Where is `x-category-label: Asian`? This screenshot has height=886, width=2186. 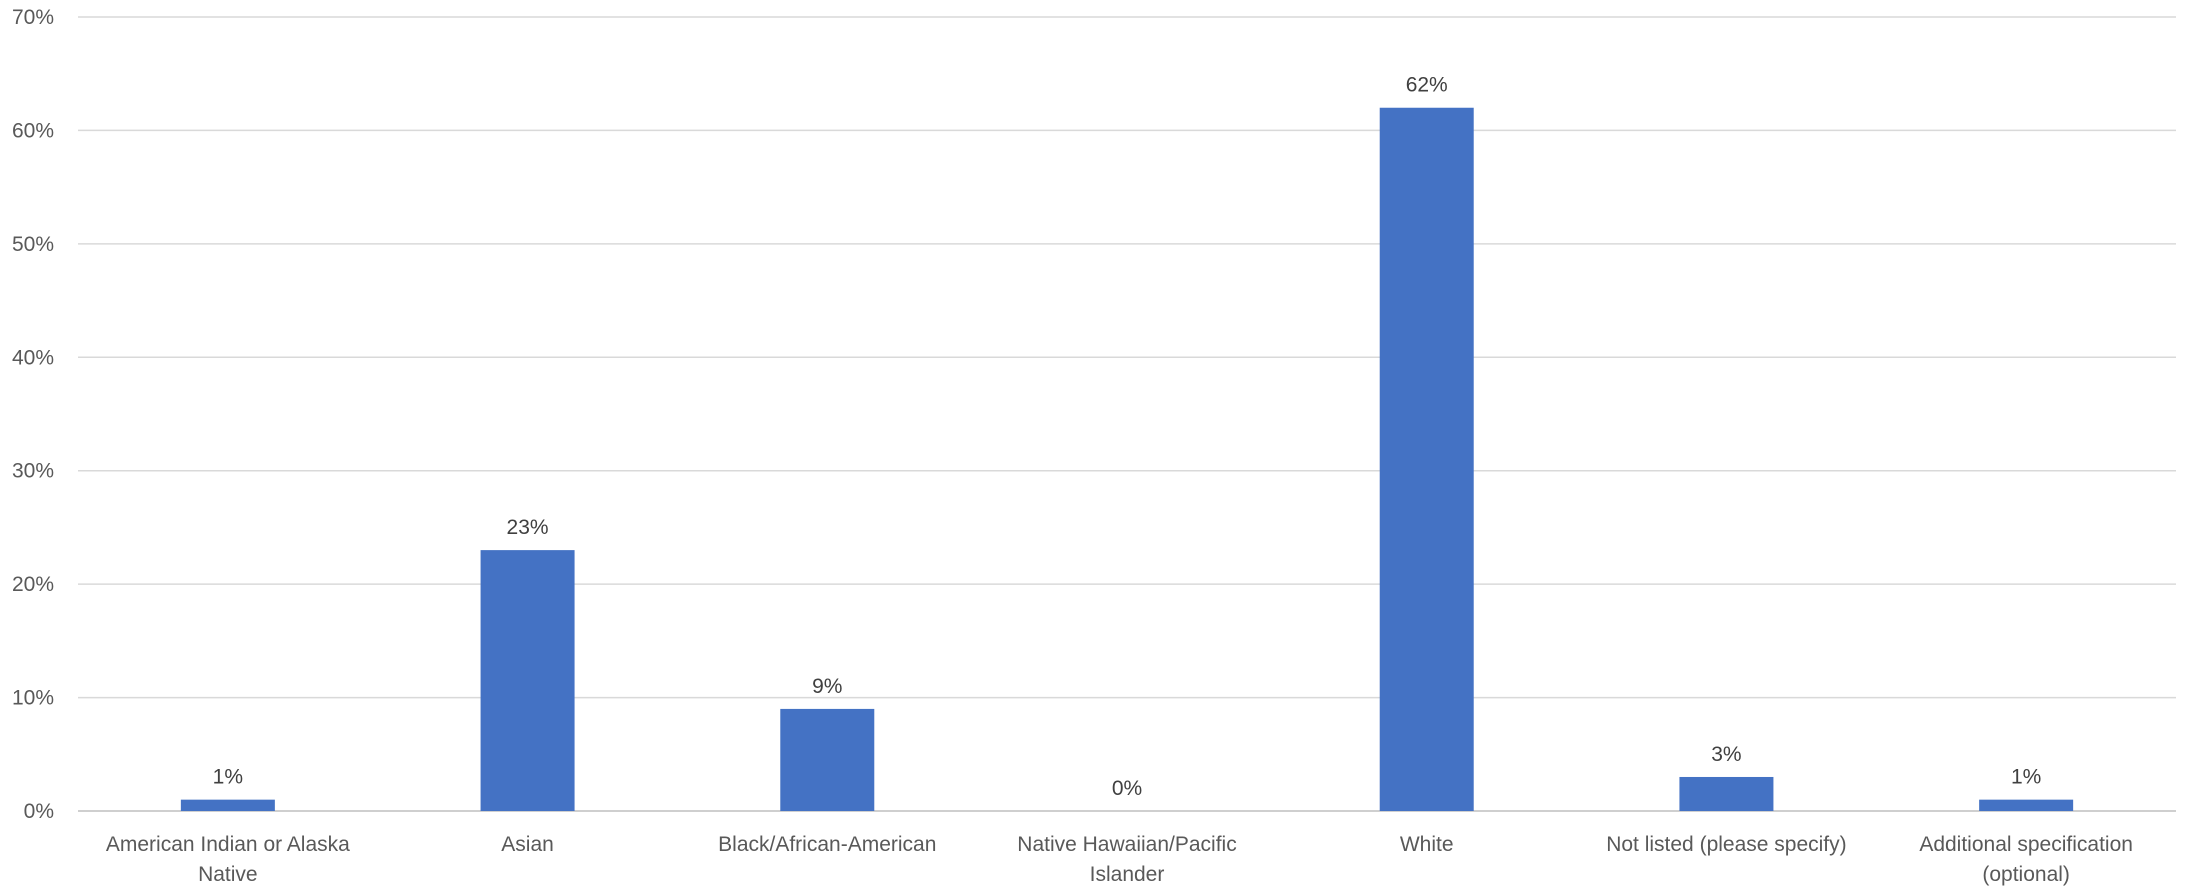 x-category-label: Asian is located at coordinates (527, 844).